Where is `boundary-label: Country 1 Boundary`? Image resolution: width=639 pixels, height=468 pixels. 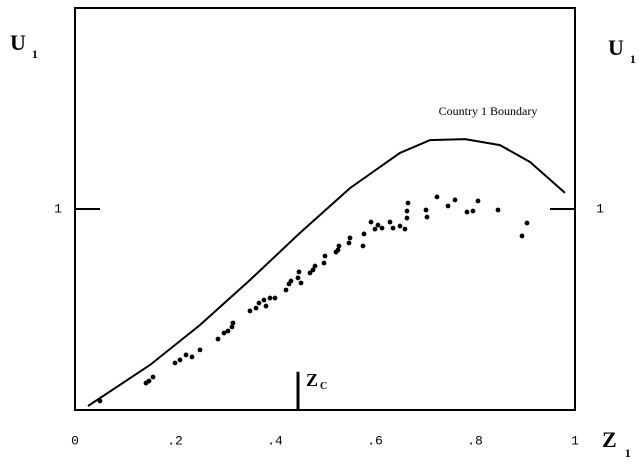 boundary-label: Country 1 Boundary is located at coordinates (488, 111).